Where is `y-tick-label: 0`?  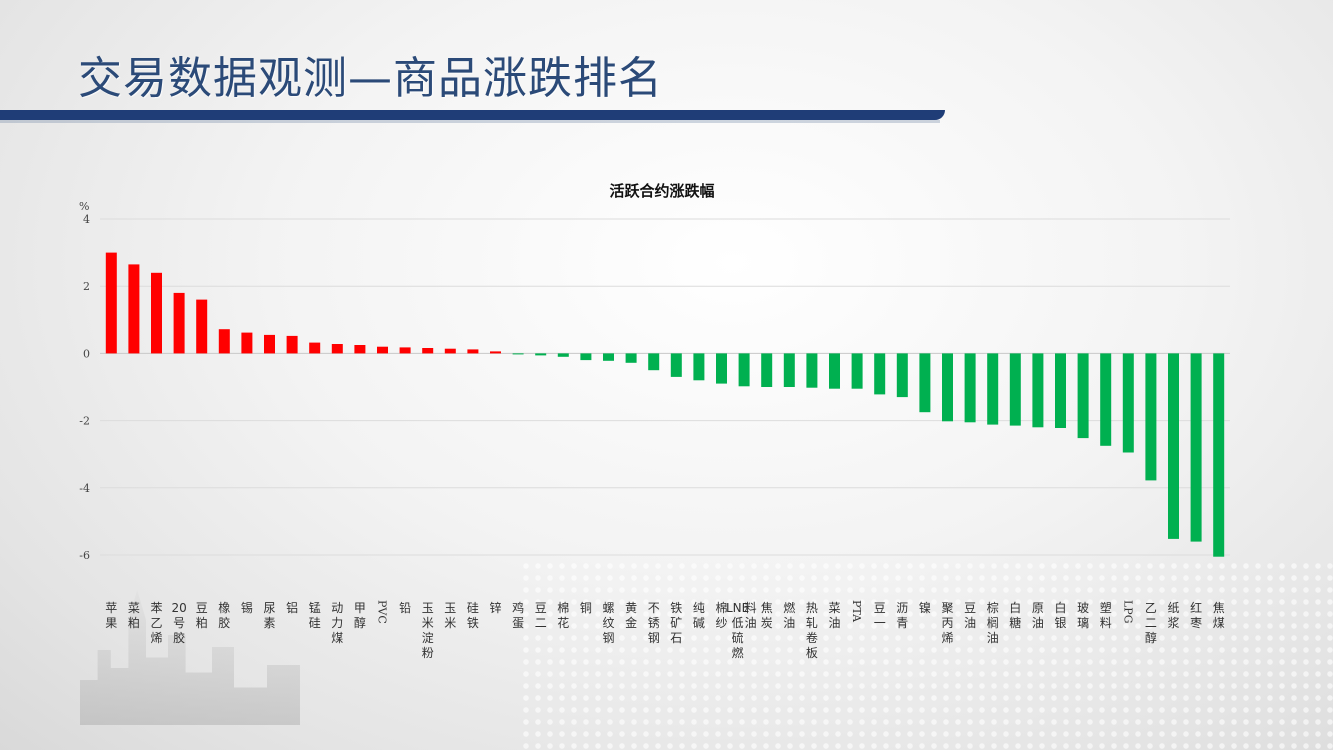
y-tick-label: 0 is located at coordinates (86, 353).